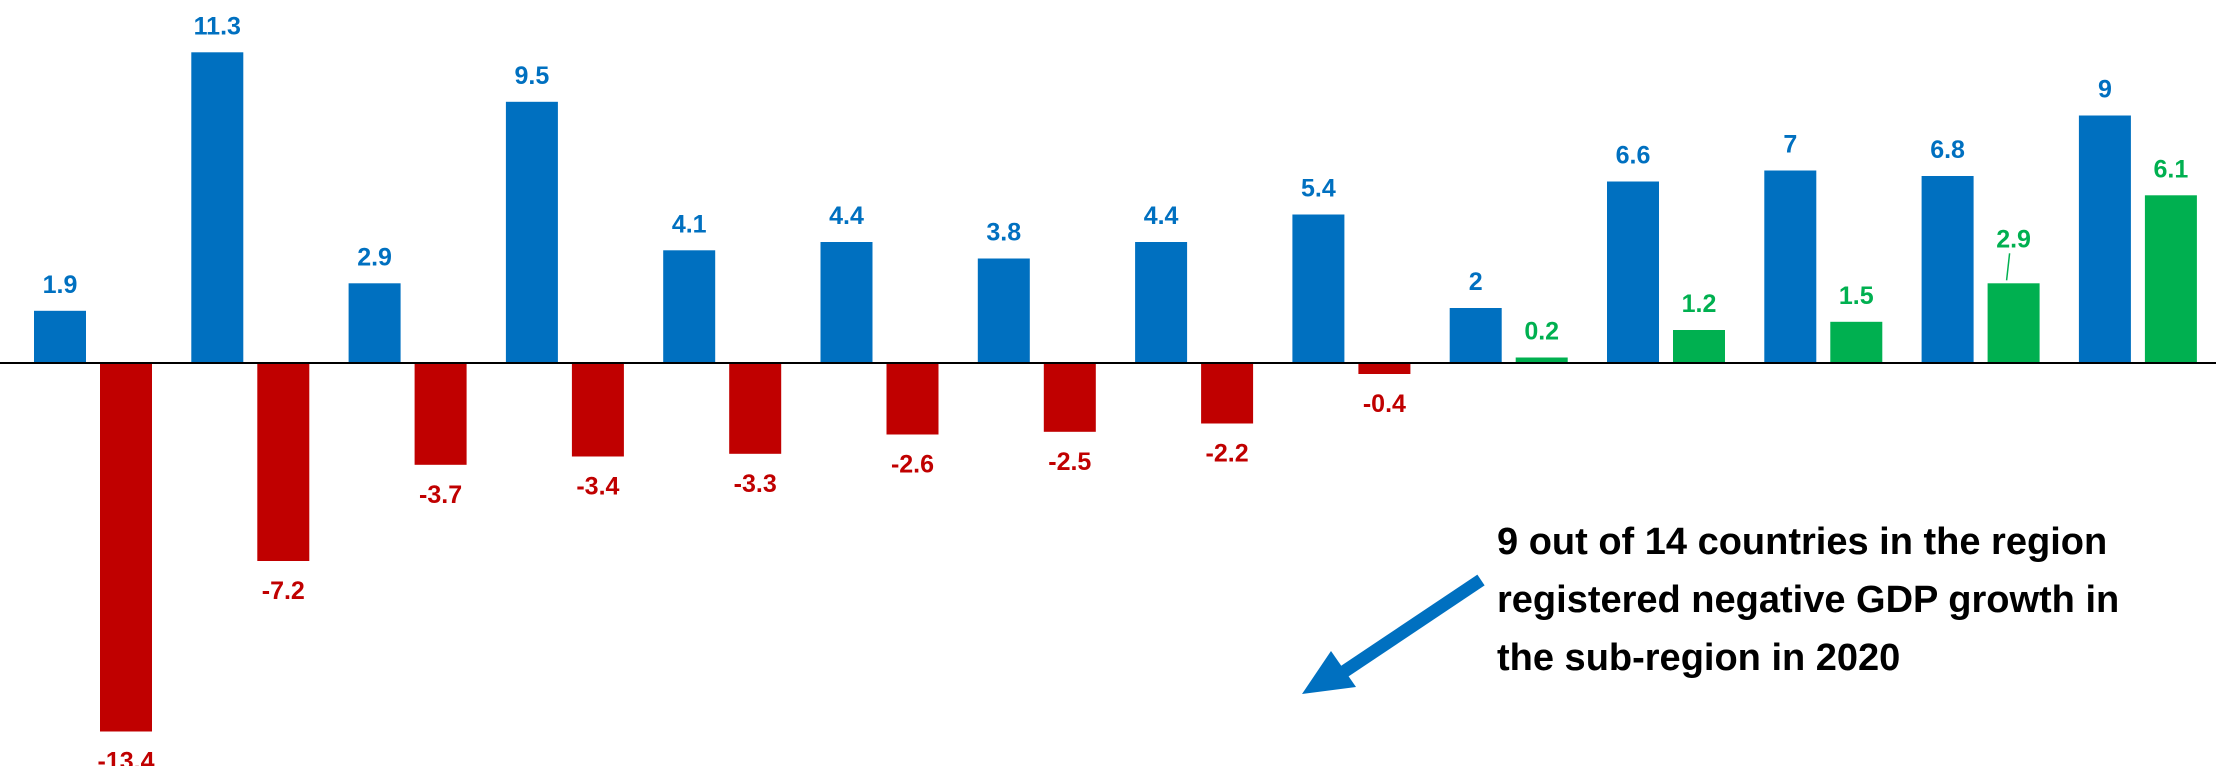 The width and height of the screenshot is (2216, 766). What do you see at coordinates (1069, 462) in the screenshot?
I see `data-label-b-7: -2.5` at bounding box center [1069, 462].